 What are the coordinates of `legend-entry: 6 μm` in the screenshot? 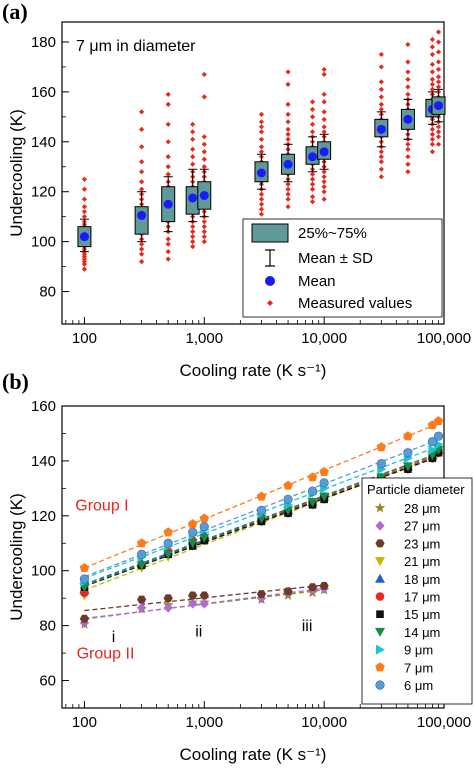 It's located at (418, 685).